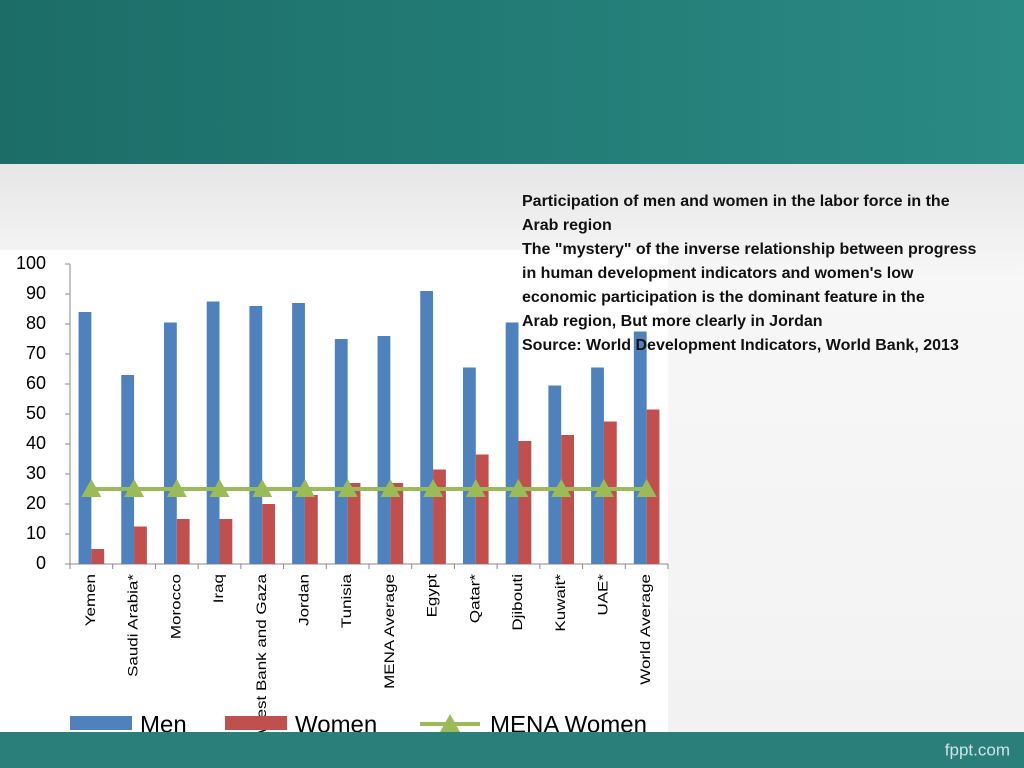  What do you see at coordinates (977, 749) in the screenshot?
I see `footer-text: fppt.com` at bounding box center [977, 749].